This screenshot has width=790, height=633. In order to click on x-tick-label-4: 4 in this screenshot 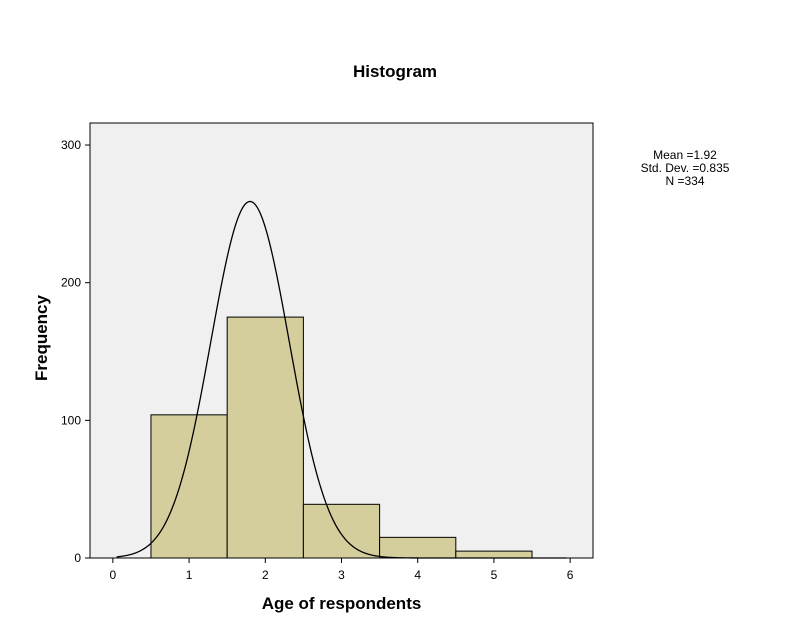, I will do `click(417, 575)`.